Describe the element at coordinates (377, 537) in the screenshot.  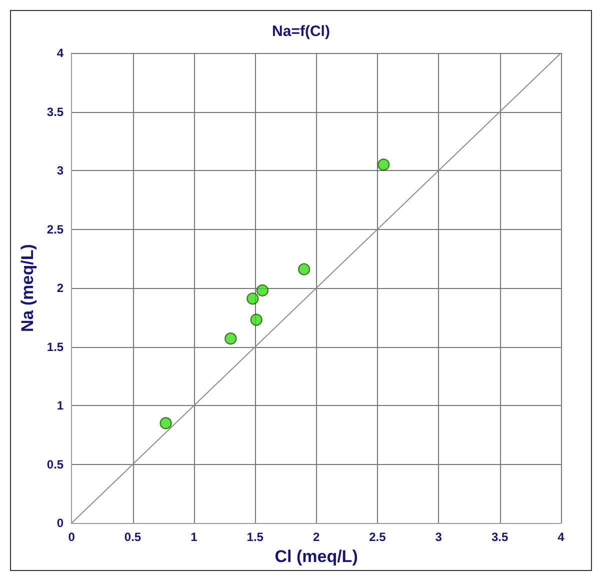
I see `x-tick-label: 2.5` at that location.